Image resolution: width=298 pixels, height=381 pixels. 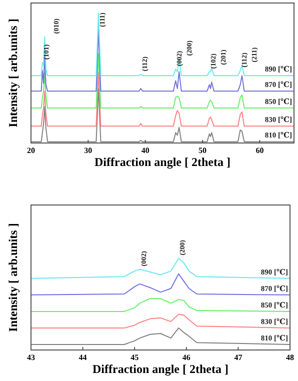 I want to click on x-tick-label: 60, so click(x=260, y=150).